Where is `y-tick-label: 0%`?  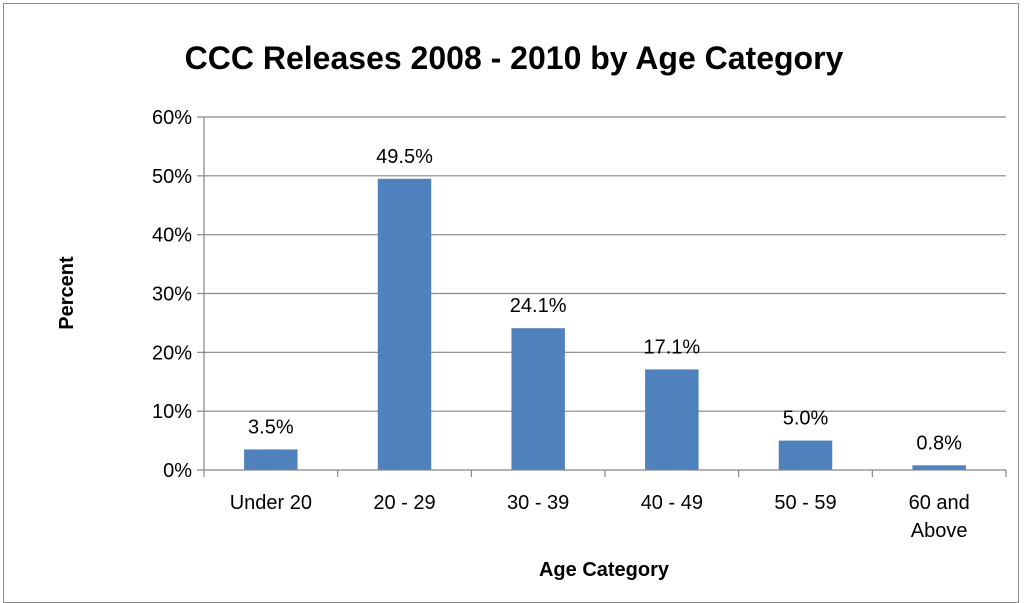 y-tick-label: 0% is located at coordinates (177, 471).